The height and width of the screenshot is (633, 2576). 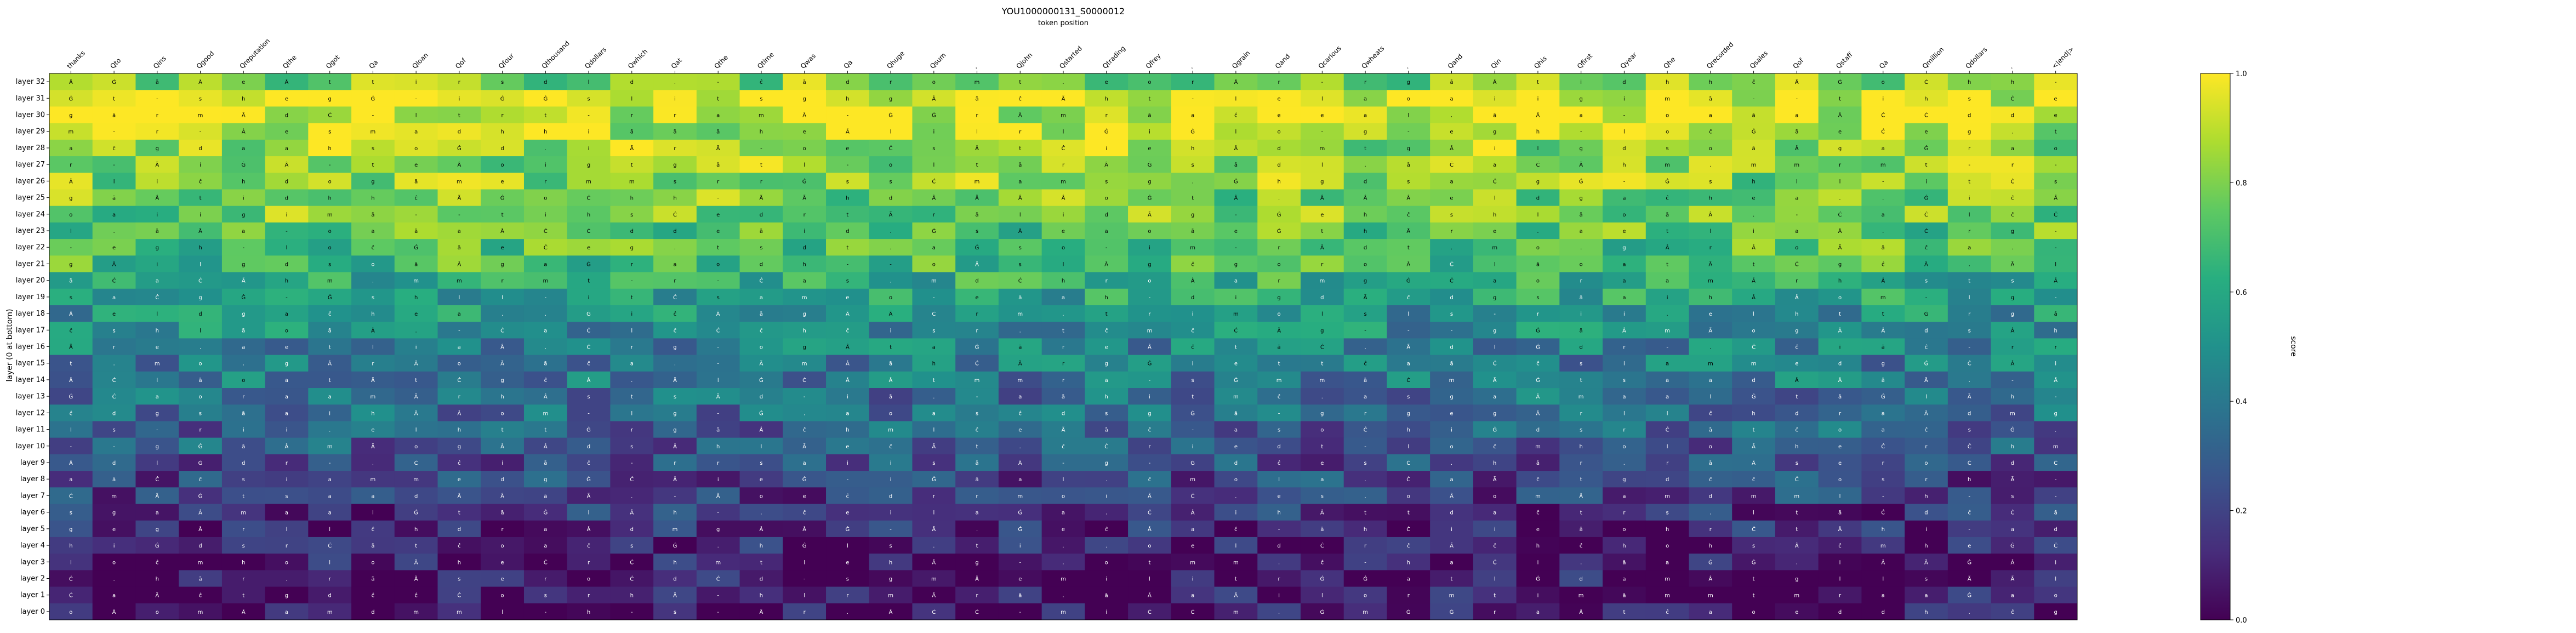 I want to click on x-tick-label: Qof, so click(x=461, y=63).